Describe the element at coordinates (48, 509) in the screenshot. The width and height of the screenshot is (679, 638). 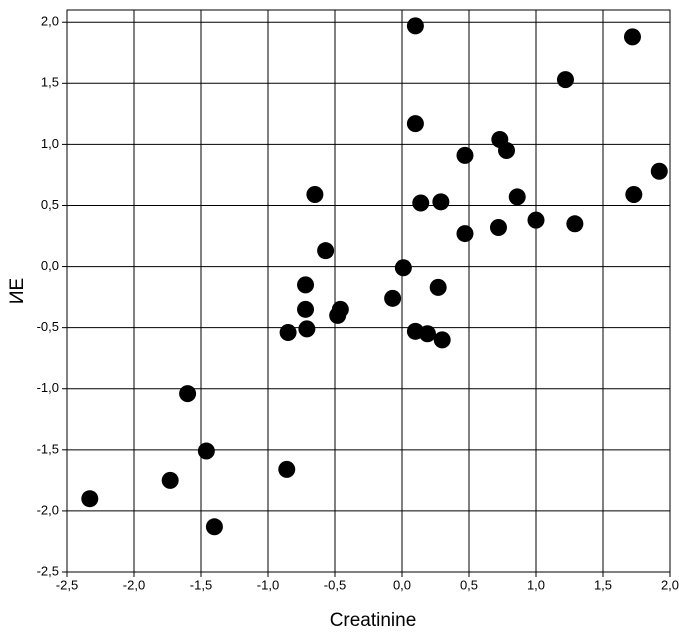
I see `y-tick-label: -2,0` at that location.